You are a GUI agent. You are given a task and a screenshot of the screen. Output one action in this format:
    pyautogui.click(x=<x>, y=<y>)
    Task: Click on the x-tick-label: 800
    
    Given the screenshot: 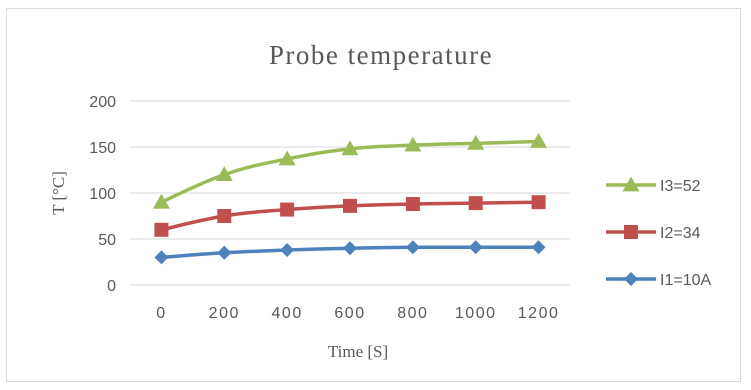 What is the action you would take?
    pyautogui.click(x=412, y=313)
    